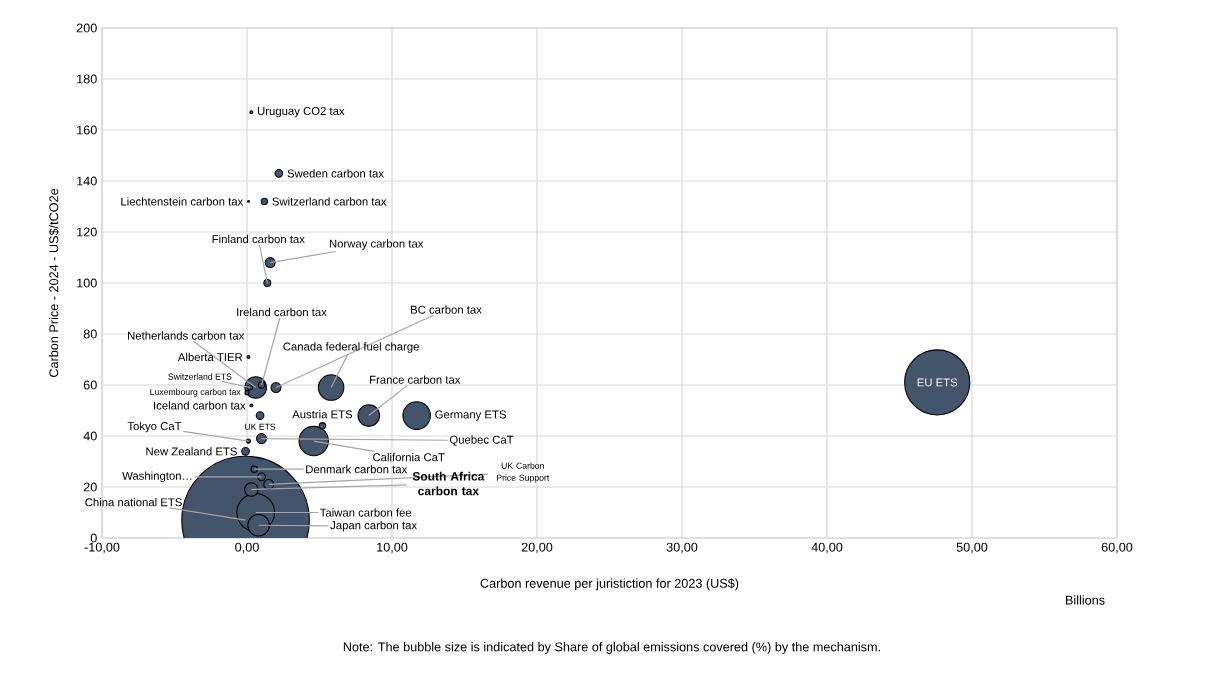  I want to click on annotation: Alberta TIER, so click(210, 357).